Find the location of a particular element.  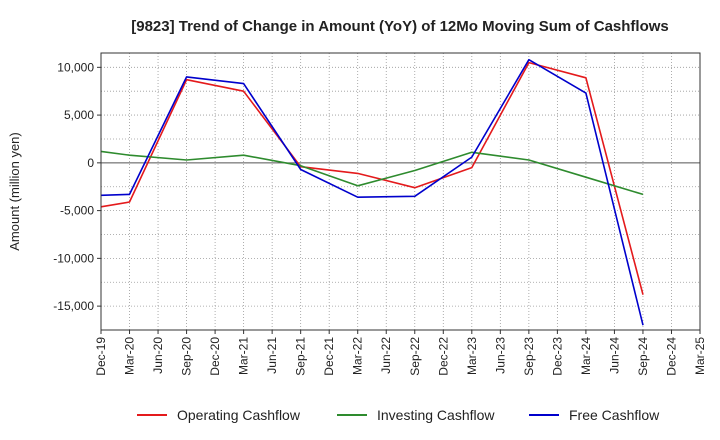

x-tick-label: Dec-20 is located at coordinates (215, 356).